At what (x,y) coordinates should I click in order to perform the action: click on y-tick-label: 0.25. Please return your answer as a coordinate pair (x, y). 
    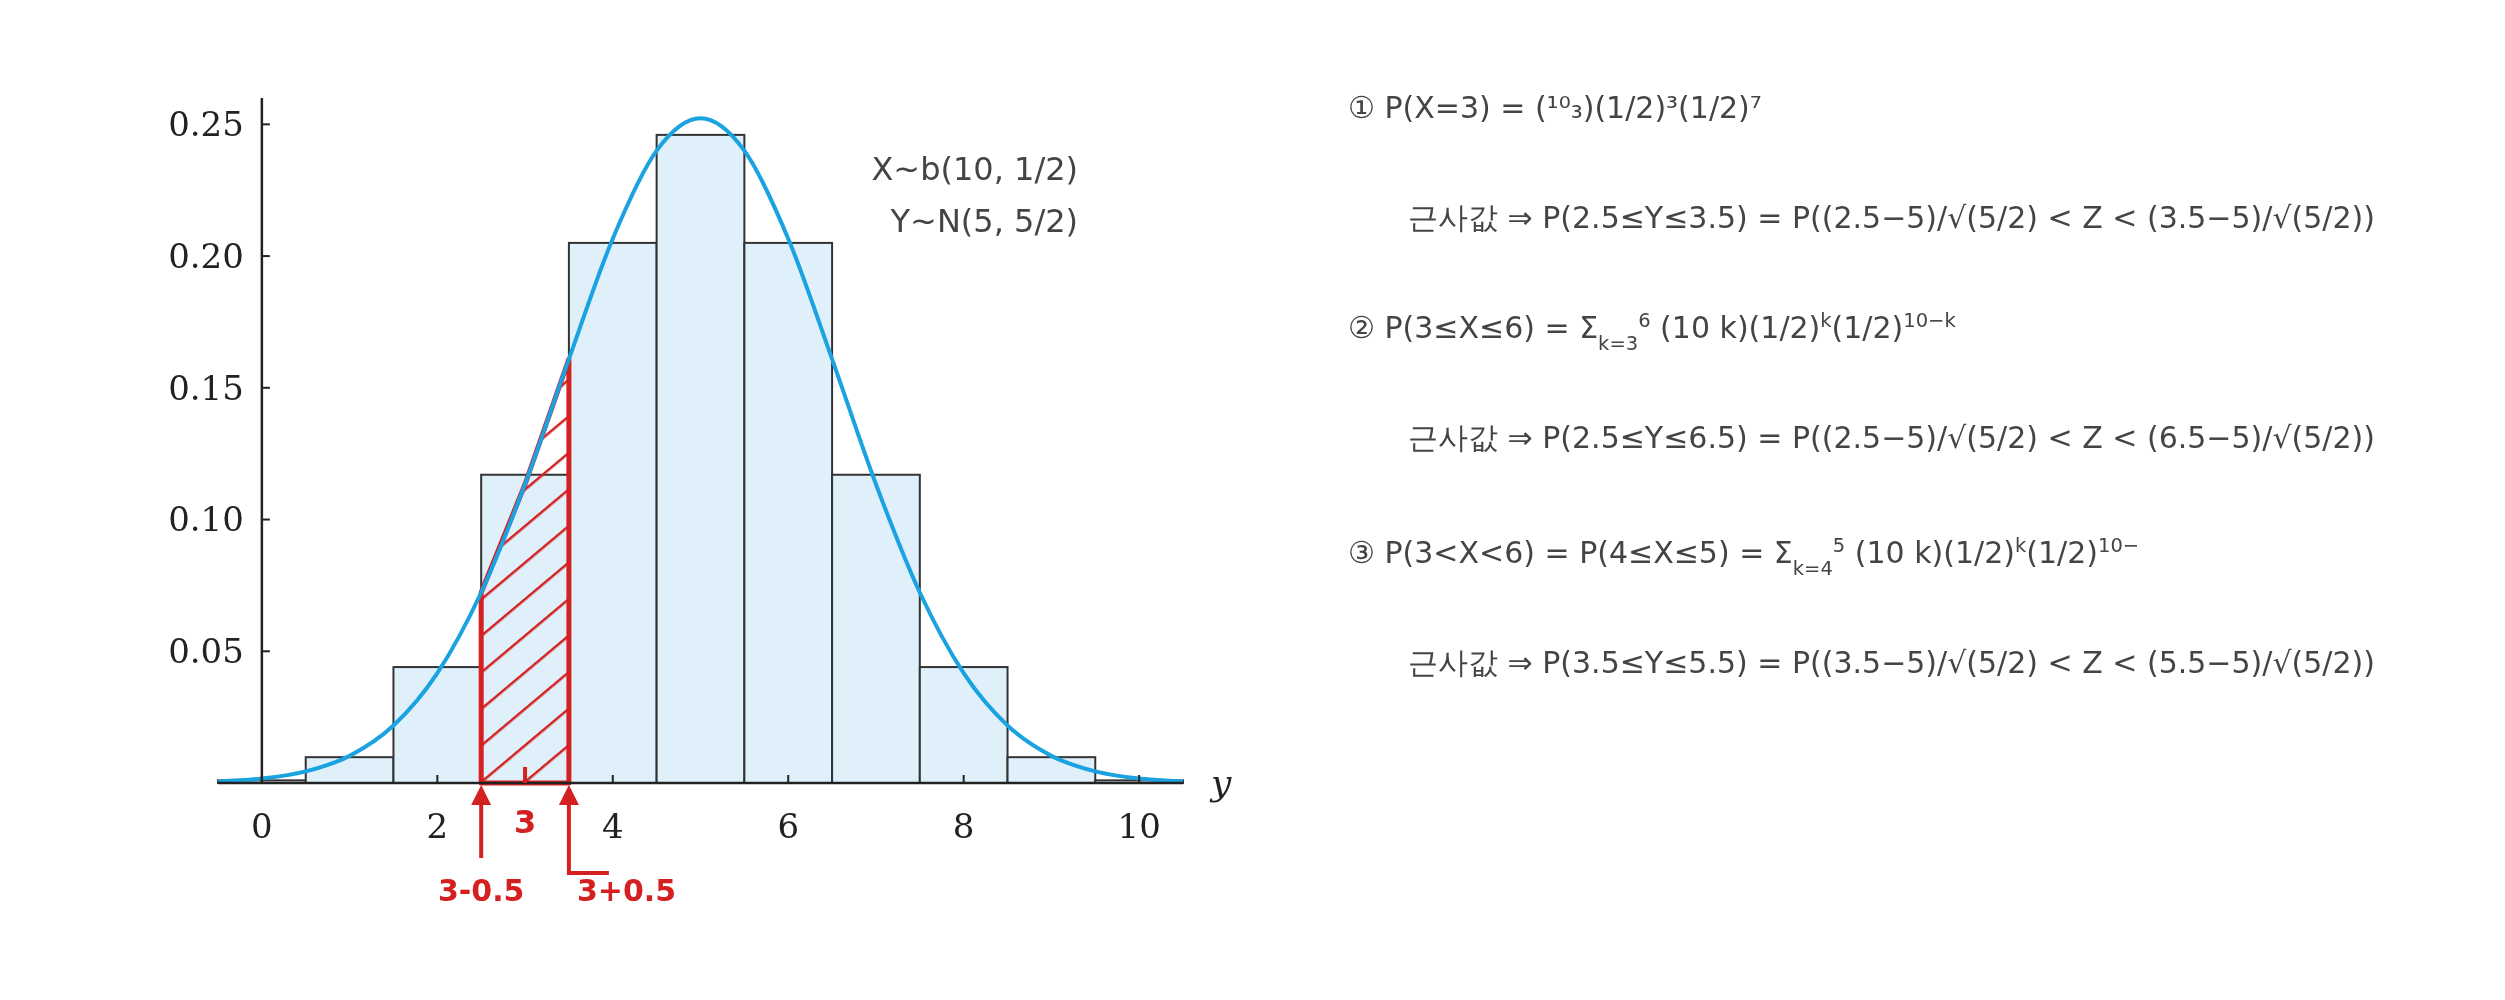
    Looking at the image, I should click on (206, 124).